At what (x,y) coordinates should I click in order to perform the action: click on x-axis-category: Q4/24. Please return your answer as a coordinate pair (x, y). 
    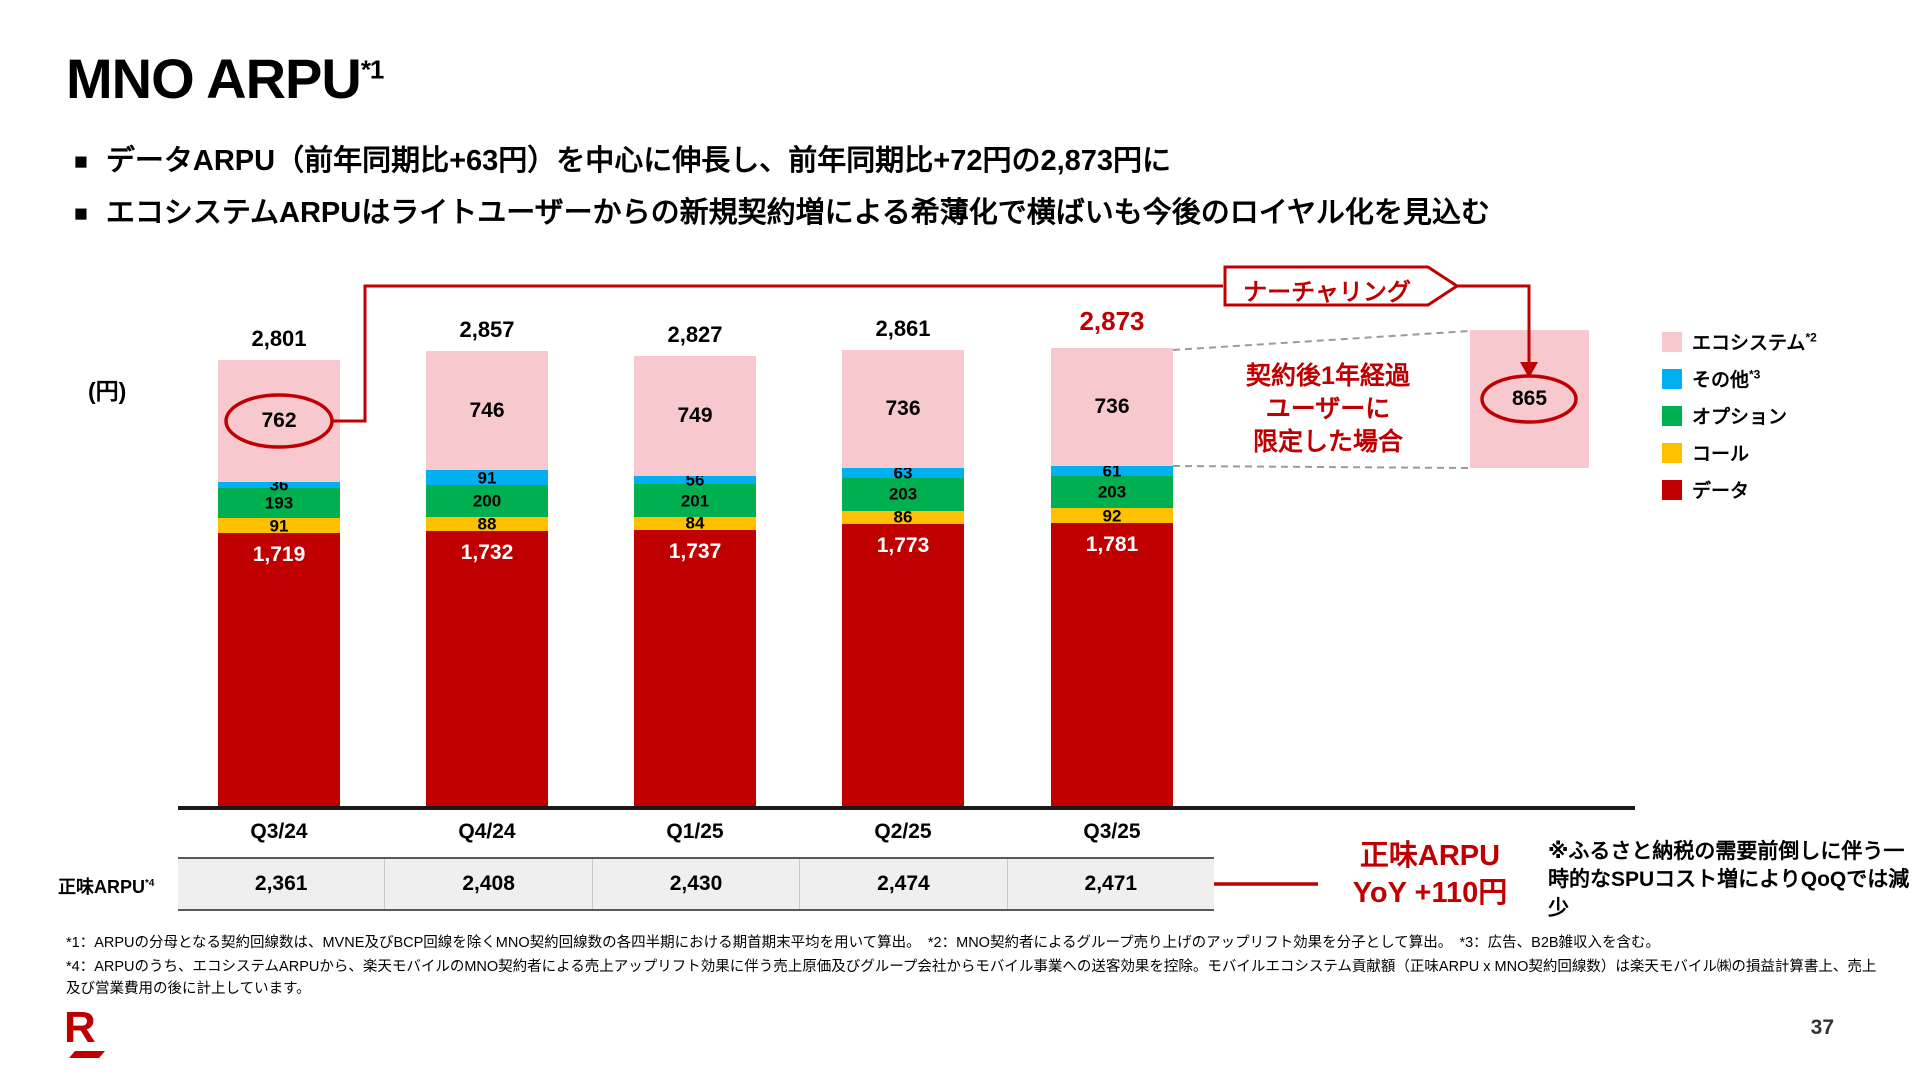
    Looking at the image, I should click on (487, 831).